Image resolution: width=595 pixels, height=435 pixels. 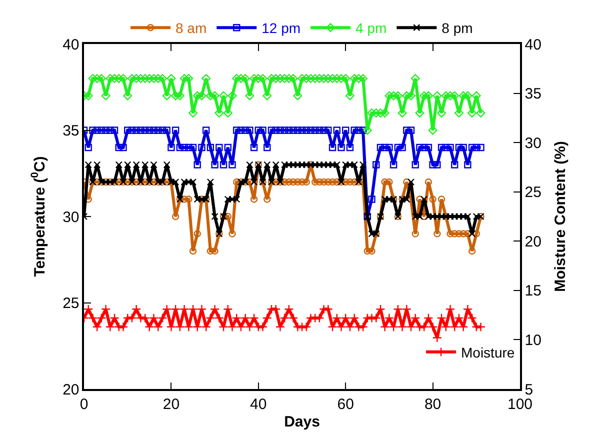 What do you see at coordinates (71, 45) in the screenshot?
I see `y-tick-label: 40` at bounding box center [71, 45].